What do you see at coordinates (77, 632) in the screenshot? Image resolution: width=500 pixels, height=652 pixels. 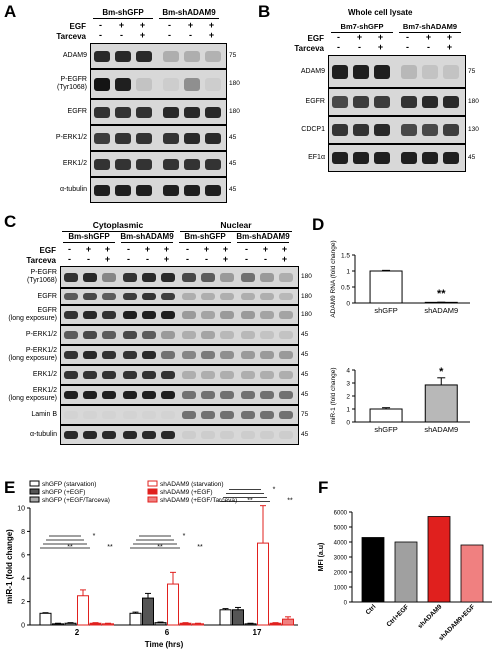 I see `x-tick-label: 2` at bounding box center [77, 632].